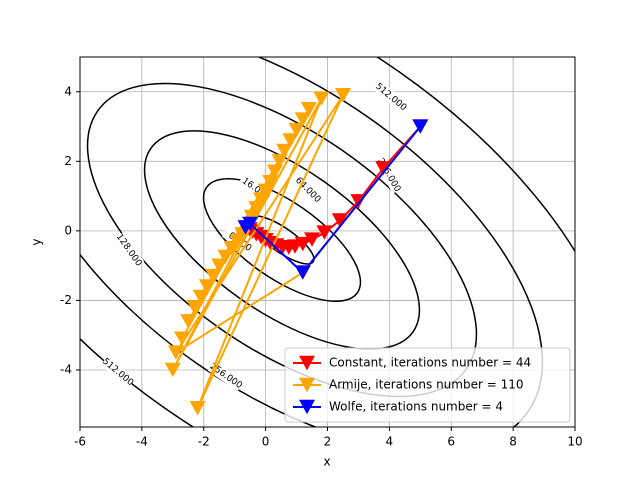  I want to click on y-axis-label: y, so click(37, 241).